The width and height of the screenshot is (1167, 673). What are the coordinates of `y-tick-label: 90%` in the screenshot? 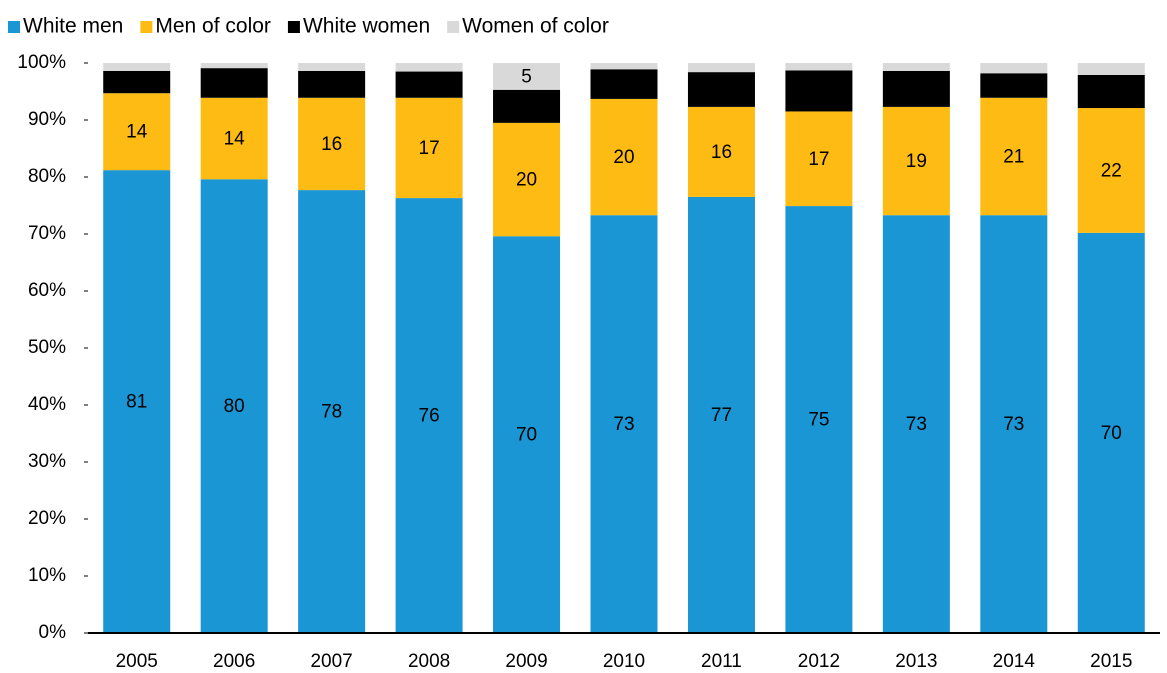 It's located at (47, 119).